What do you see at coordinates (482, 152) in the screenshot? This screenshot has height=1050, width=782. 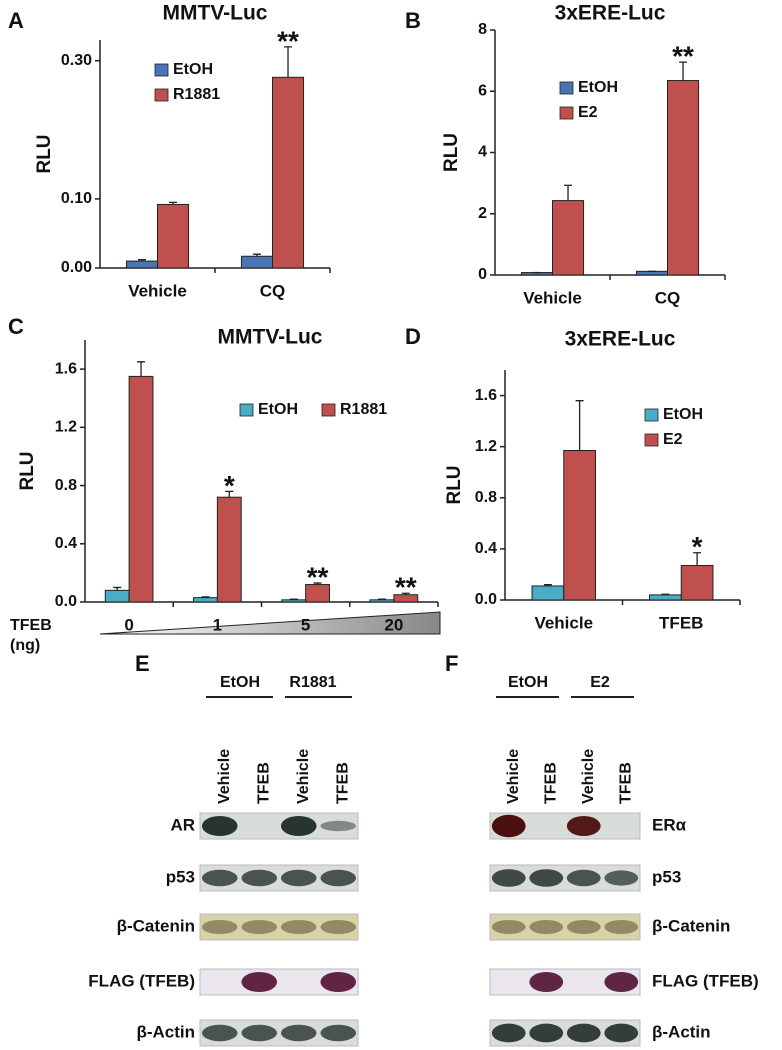 I see `y-tick-label: 4` at bounding box center [482, 152].